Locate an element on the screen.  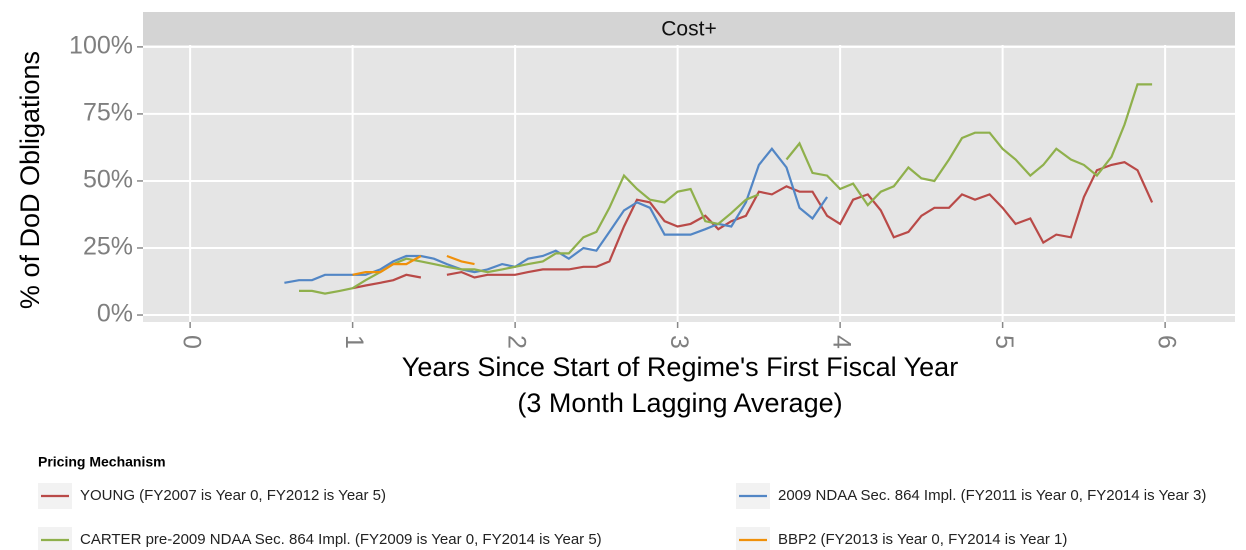
x-tick-label: 2 is located at coordinates (517, 342).